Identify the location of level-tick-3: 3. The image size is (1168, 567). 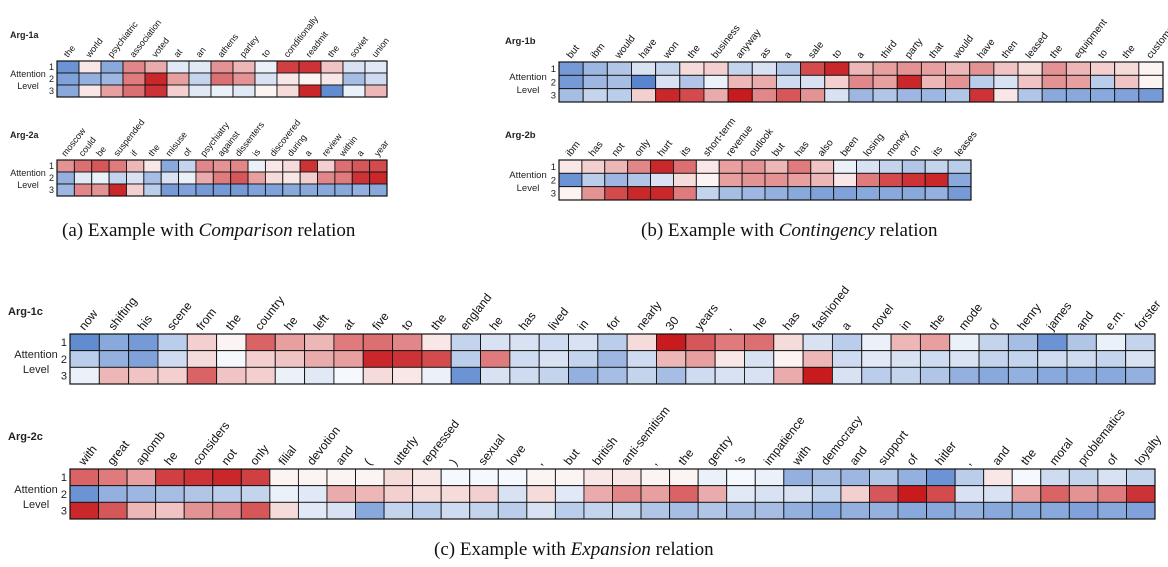
(553, 194).